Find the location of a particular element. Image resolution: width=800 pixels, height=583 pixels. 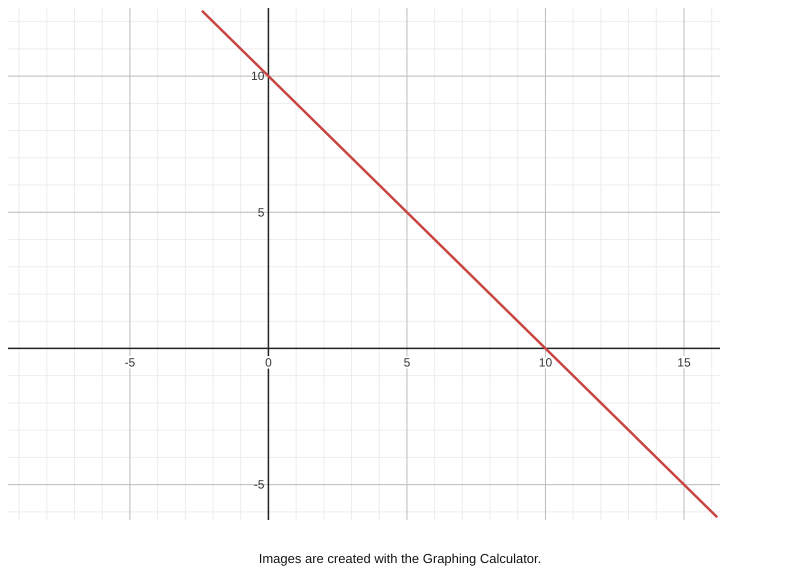

x-tick-label: 15 is located at coordinates (684, 362).